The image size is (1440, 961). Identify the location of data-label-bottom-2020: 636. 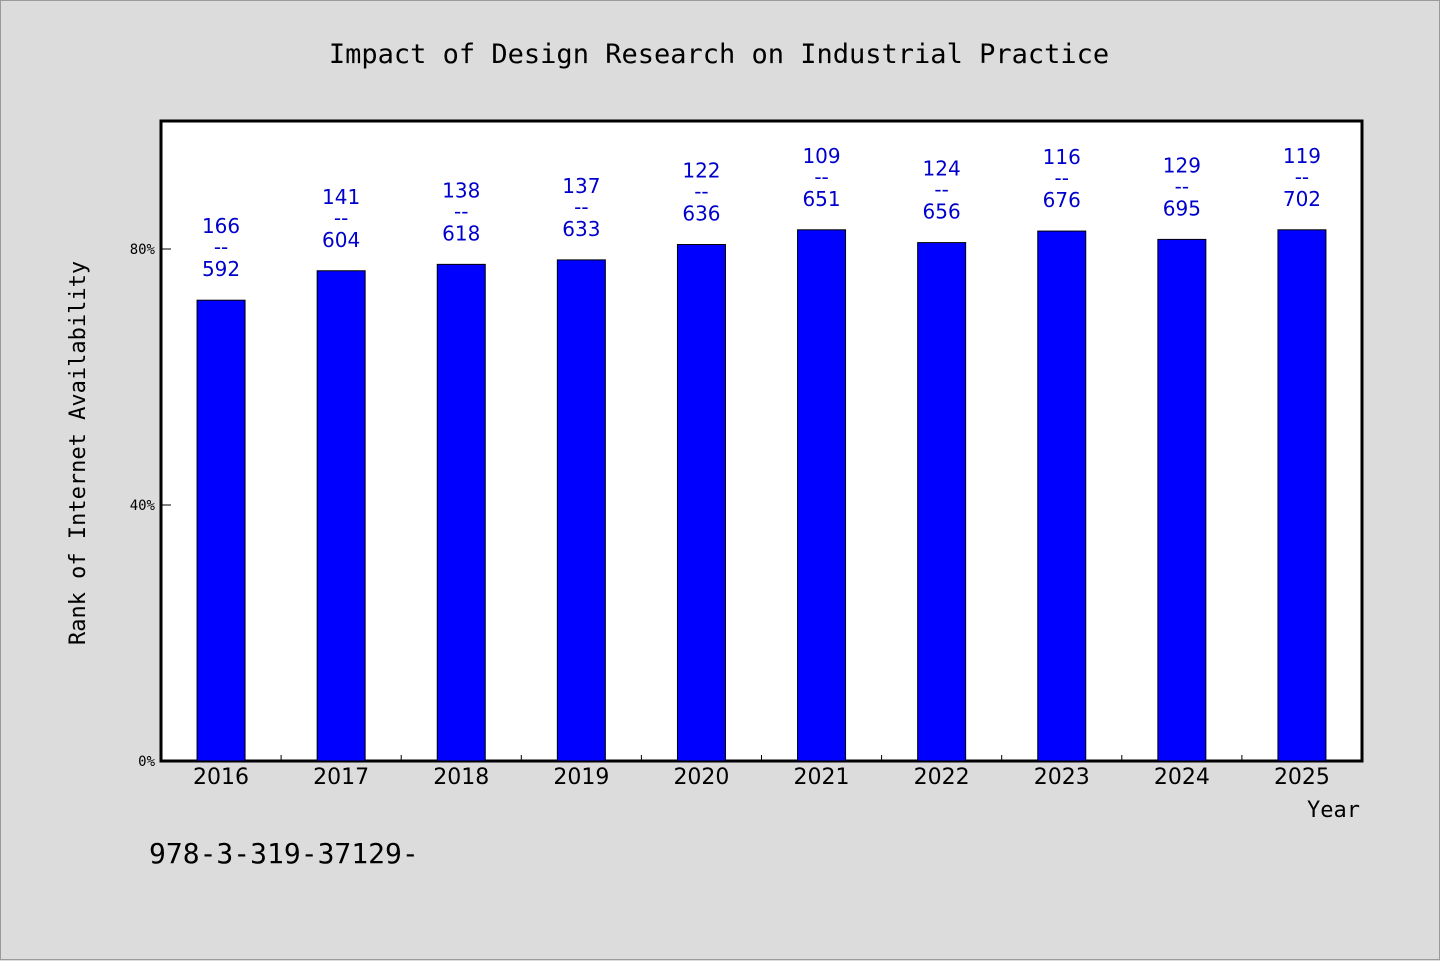
(701, 214).